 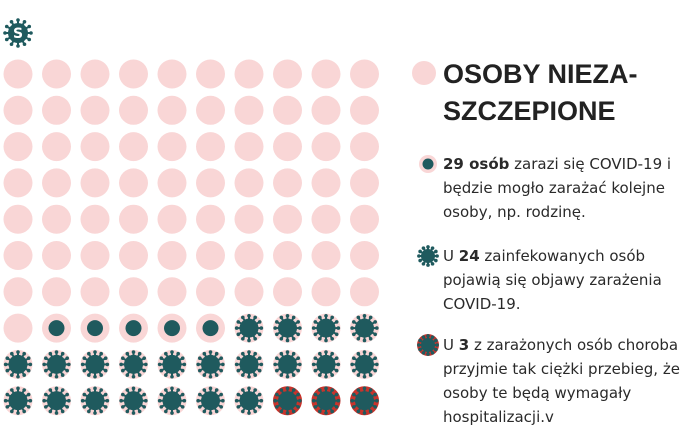 I want to click on logo: S, so click(x=18, y=33).